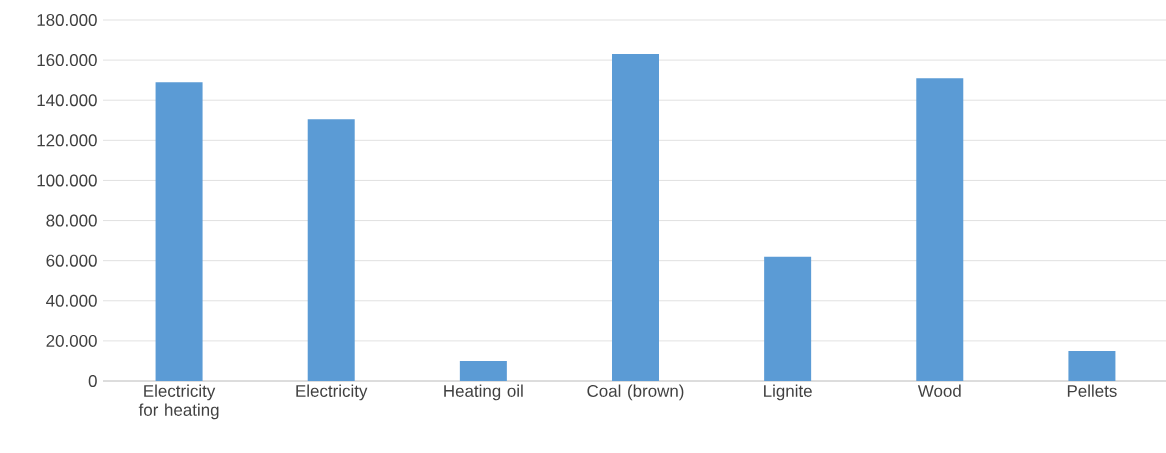 The image size is (1166, 453). I want to click on y-tick-label: 140.000, so click(67, 100).